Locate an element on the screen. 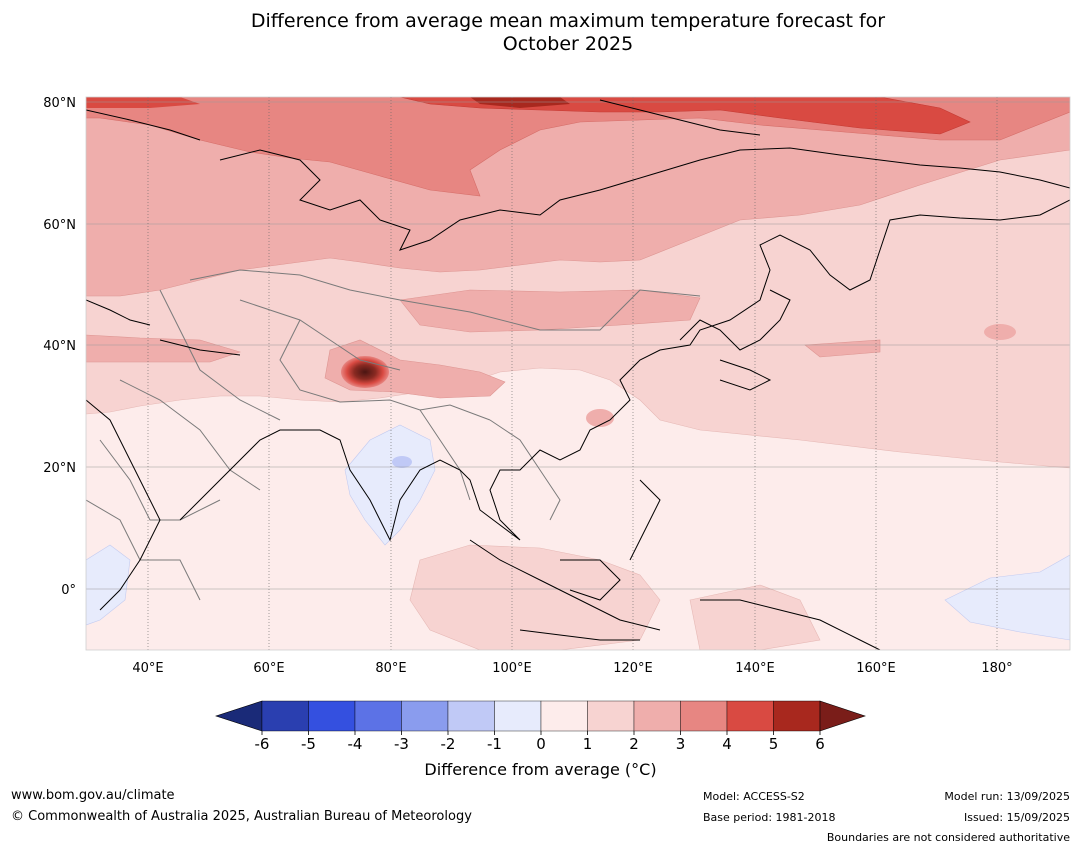  colorbar-extend-high is located at coordinates (842, 716).